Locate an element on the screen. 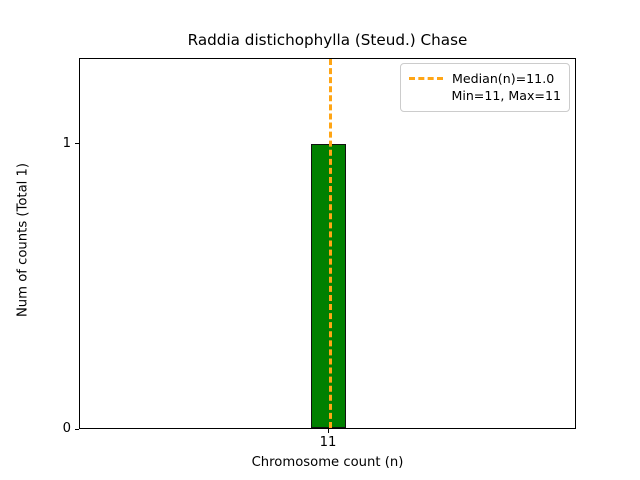  legend-item-minmax: Min=11, Max=11 is located at coordinates (485, 96).